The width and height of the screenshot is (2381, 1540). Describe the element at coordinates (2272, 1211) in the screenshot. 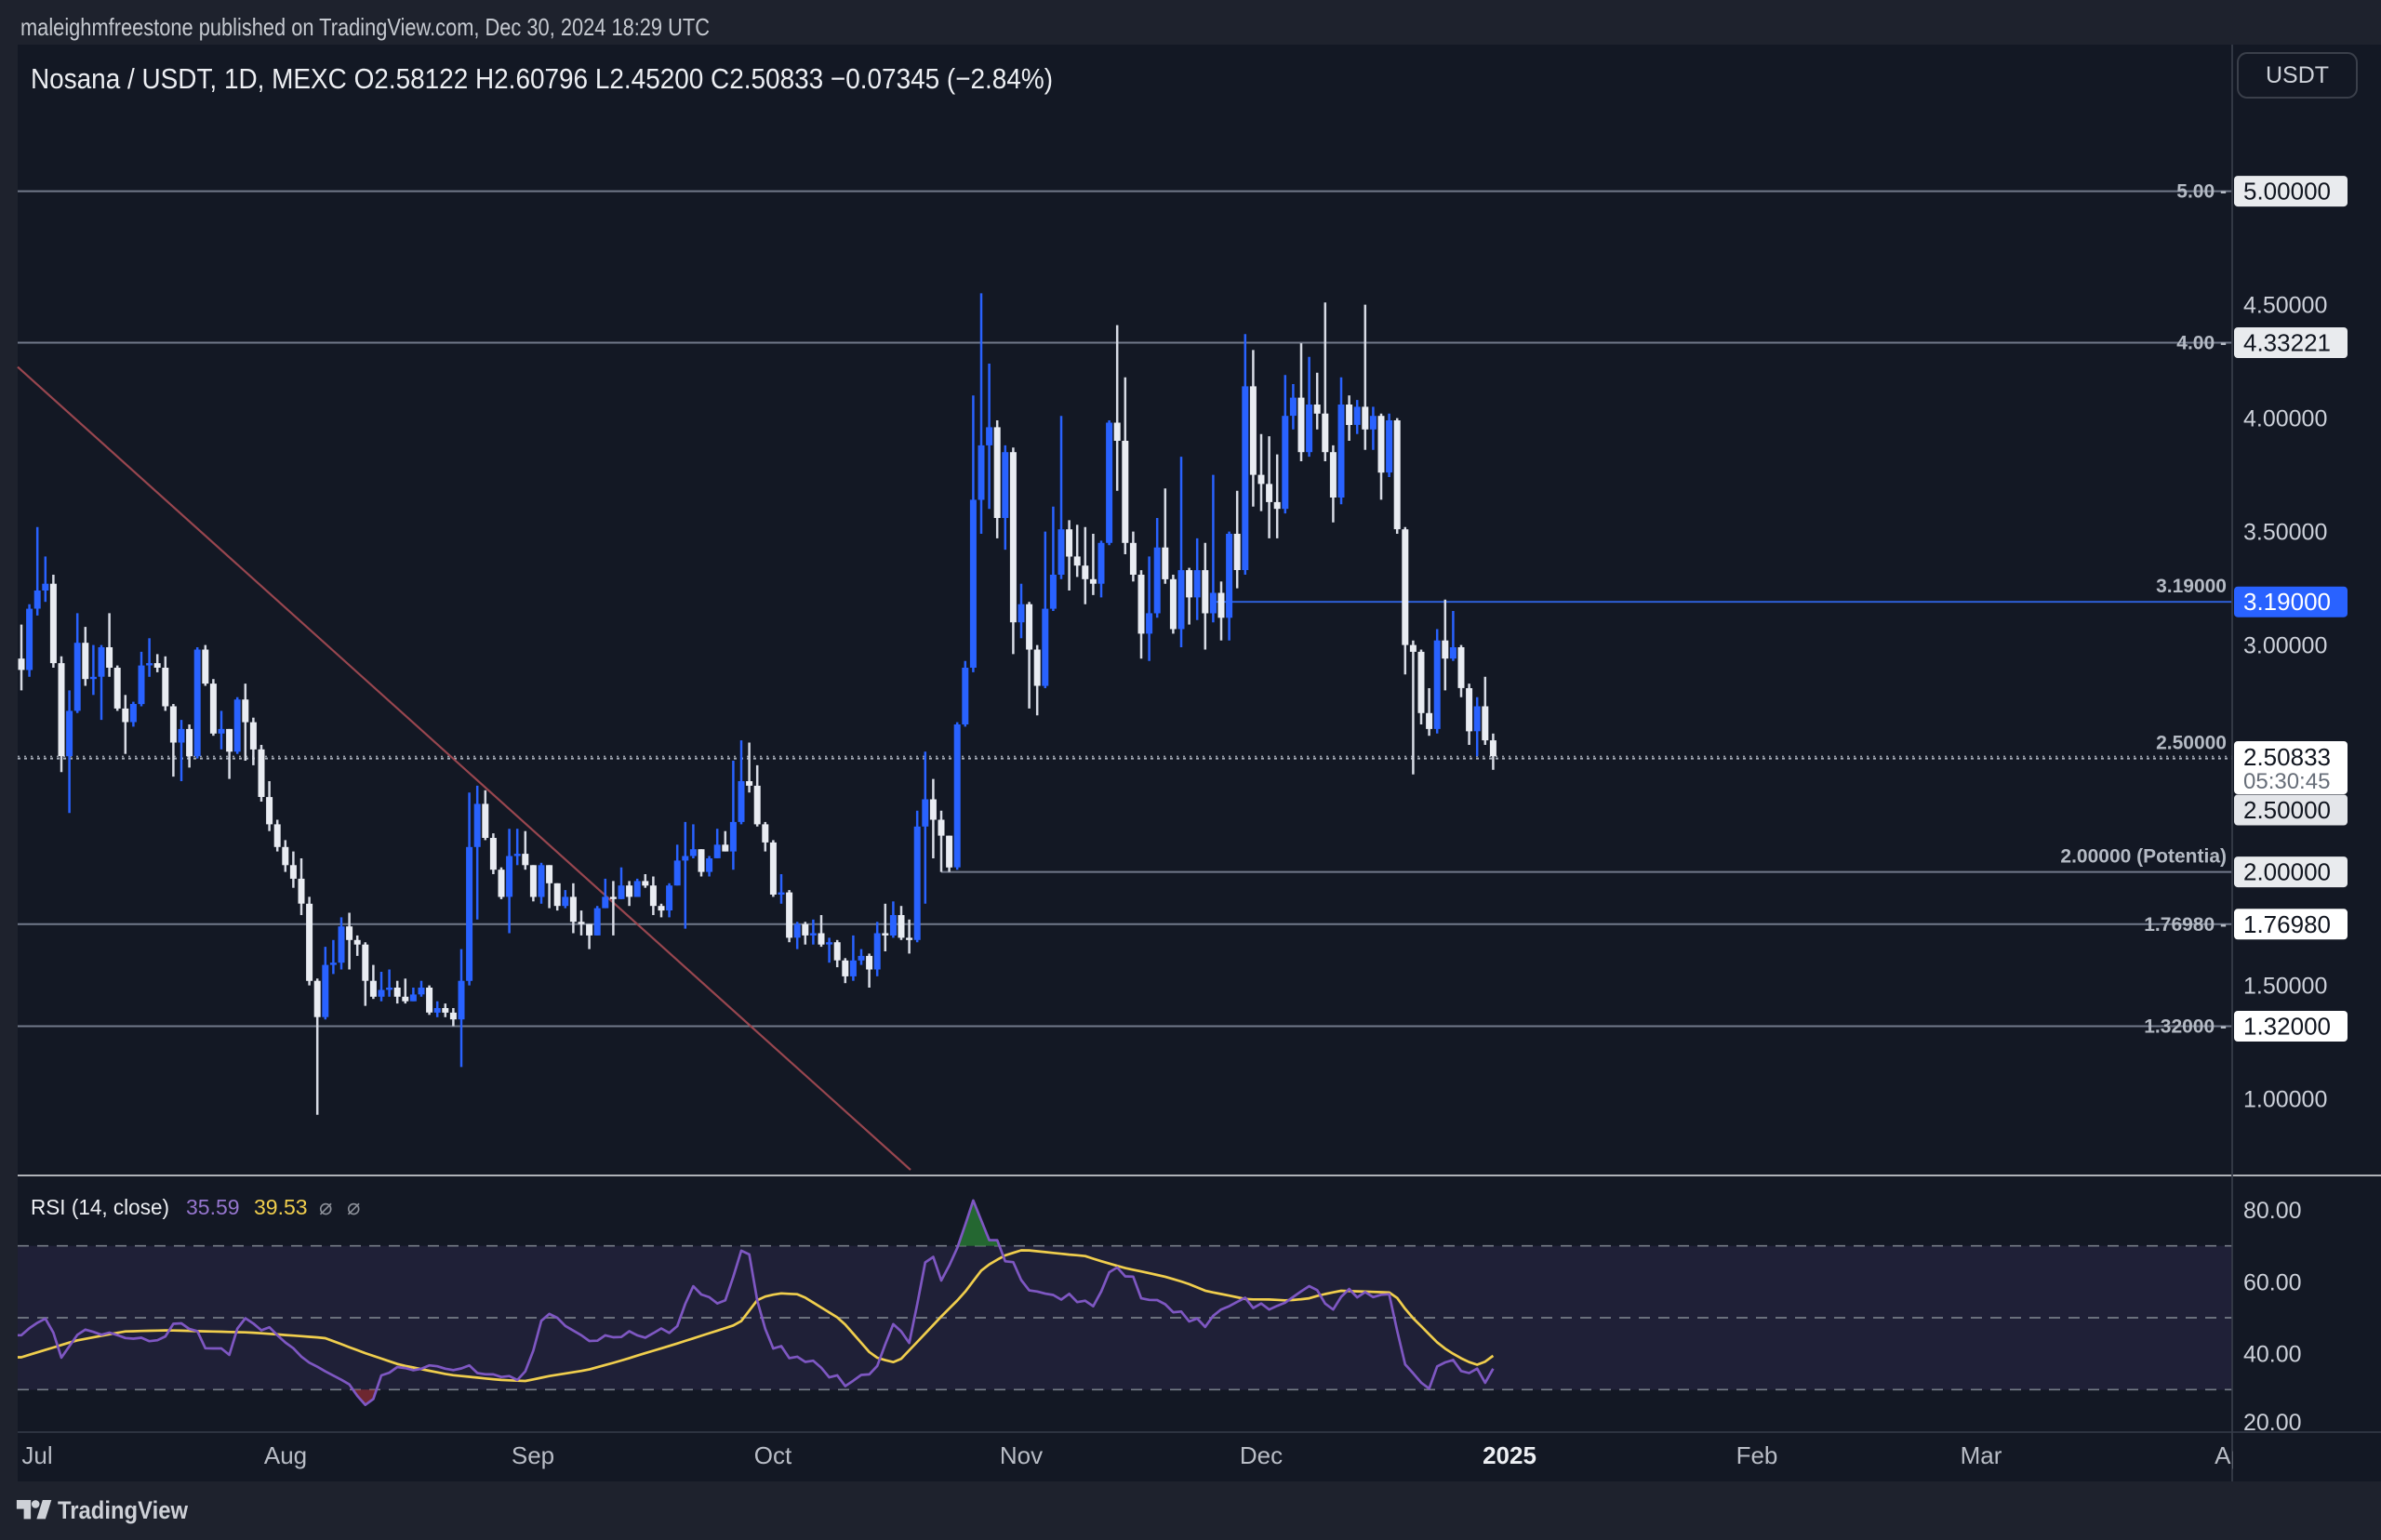

I see `svg-text: 80.00` at that location.